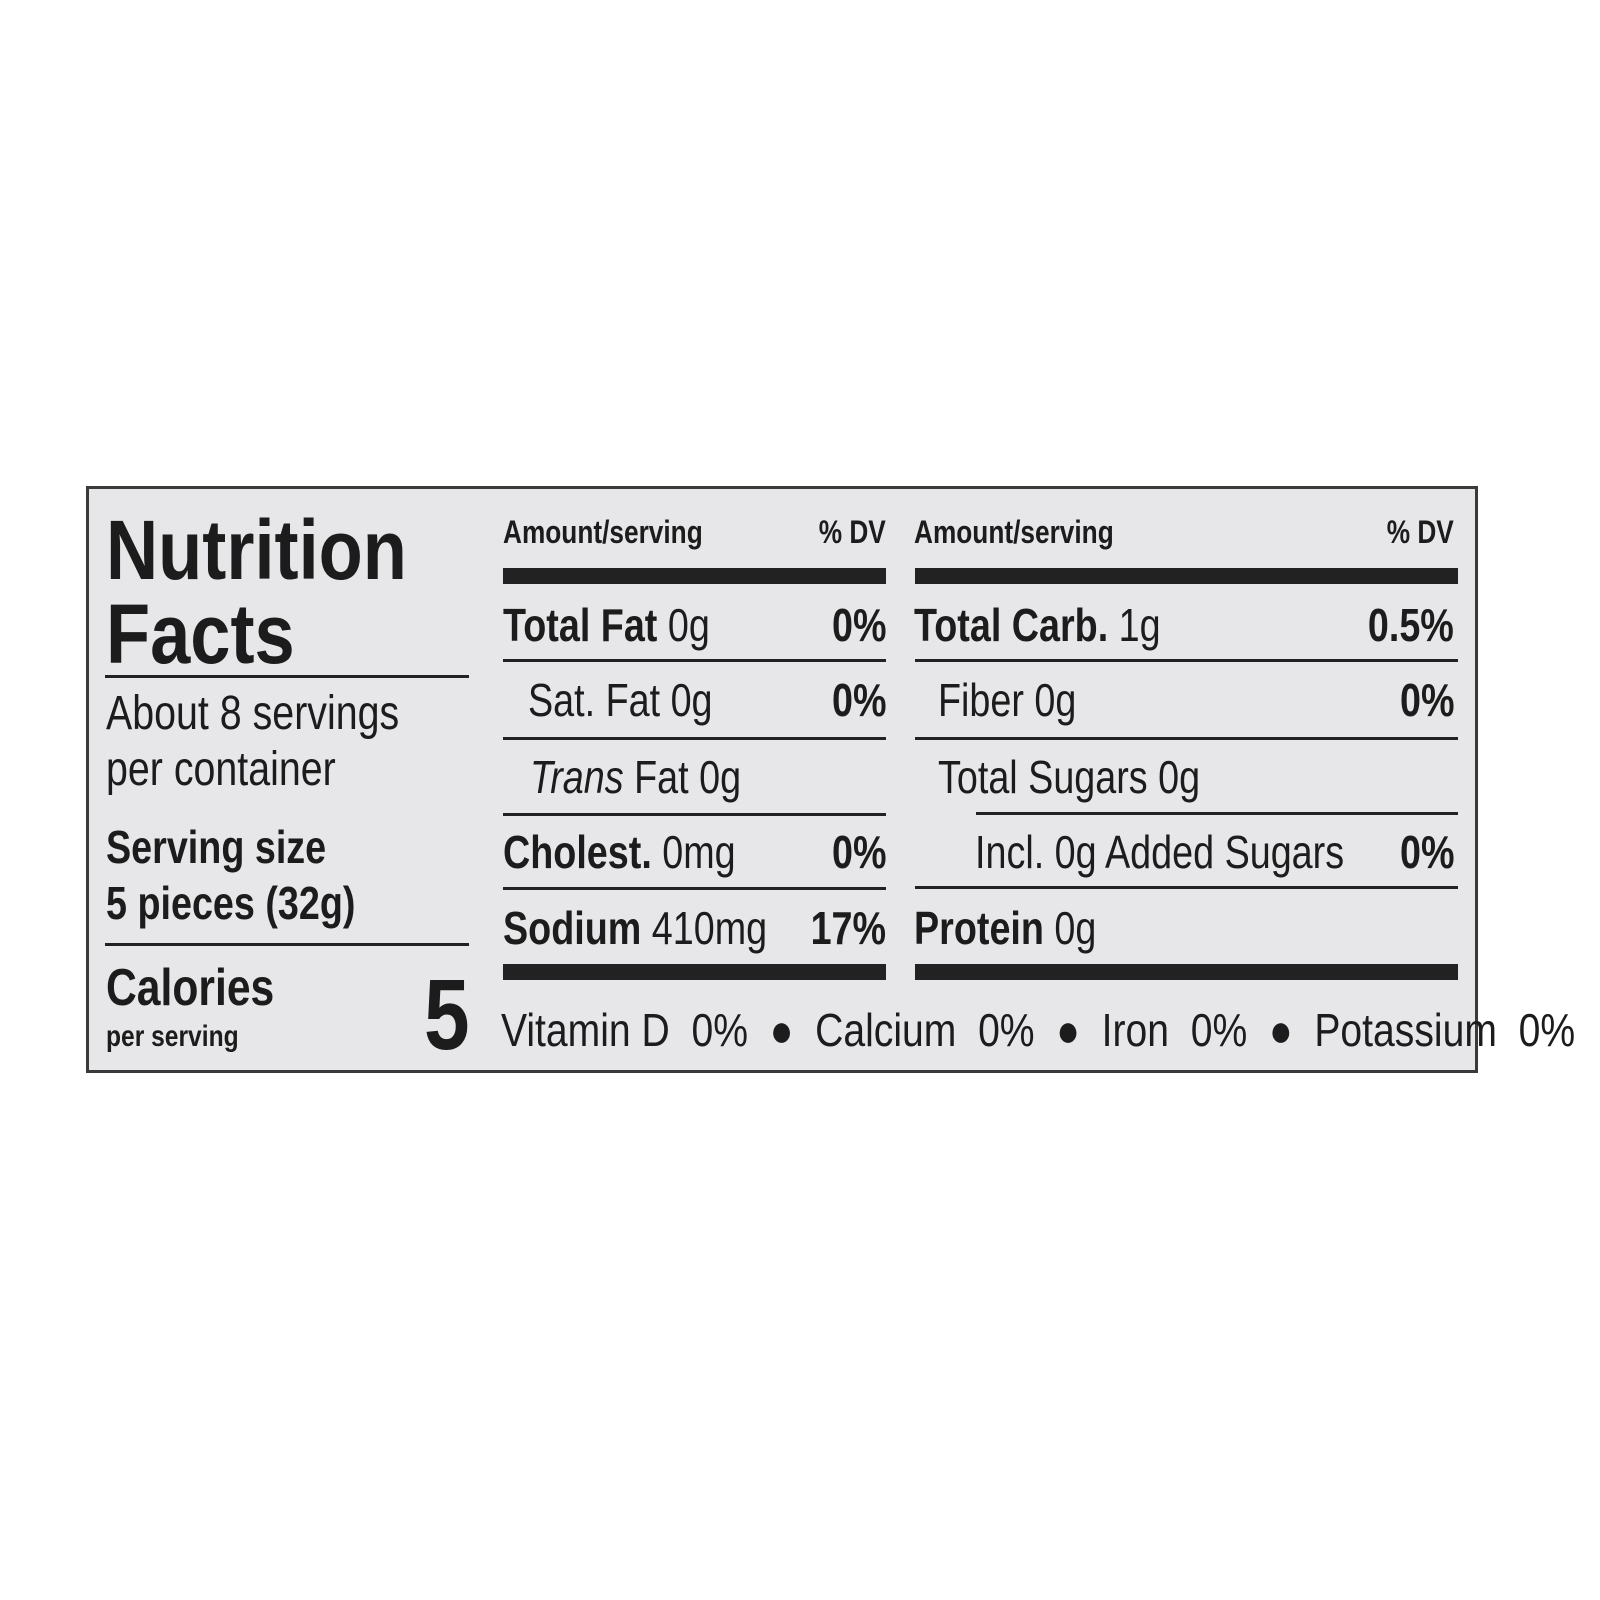  I want to click on calories-per-serving: per serving, so click(172, 1036).